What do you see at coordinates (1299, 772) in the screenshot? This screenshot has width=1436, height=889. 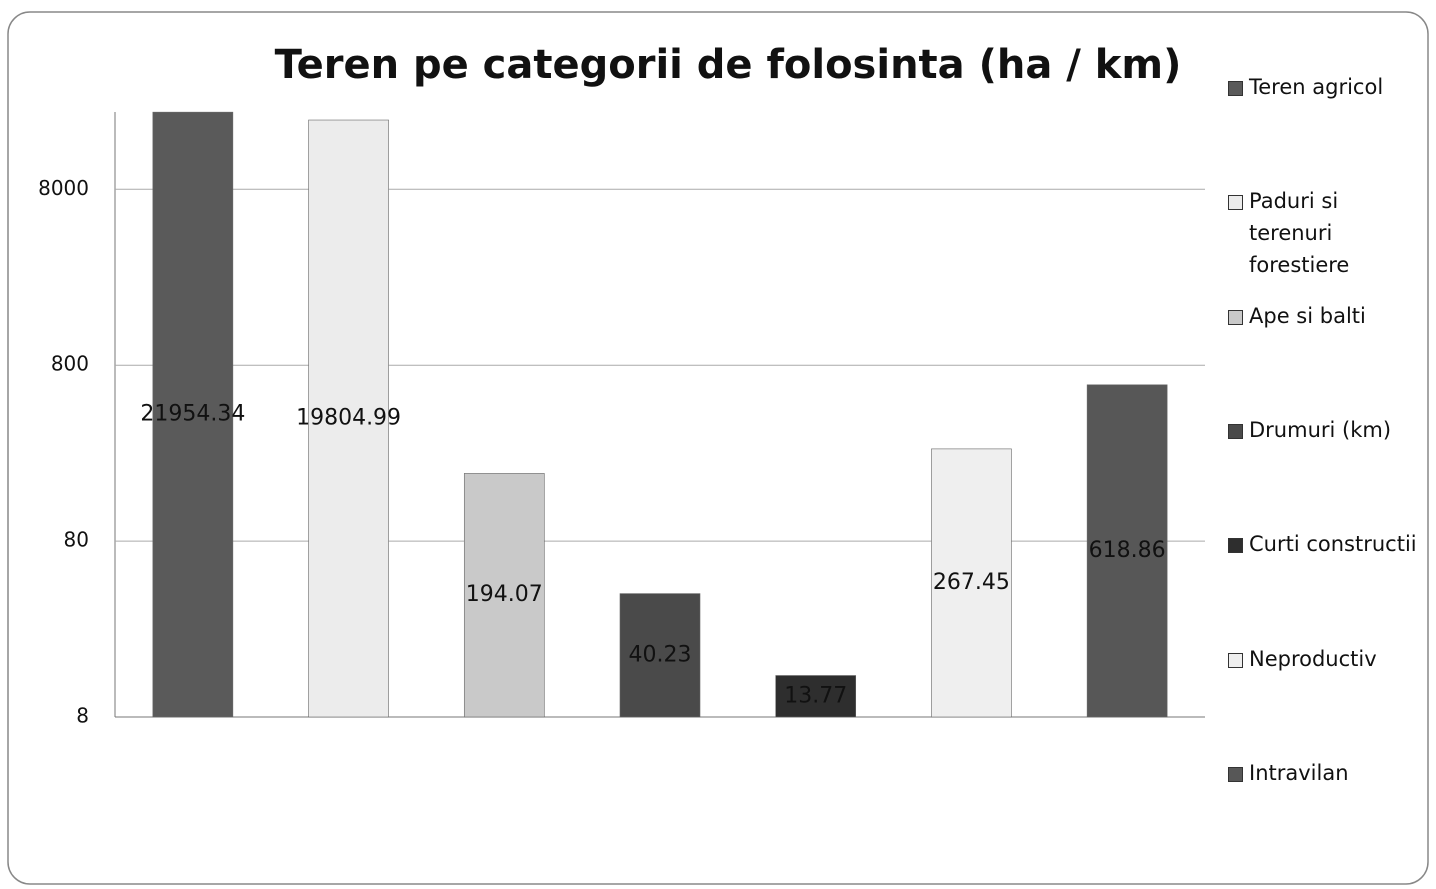 I see `legend-label: Intravilan` at bounding box center [1299, 772].